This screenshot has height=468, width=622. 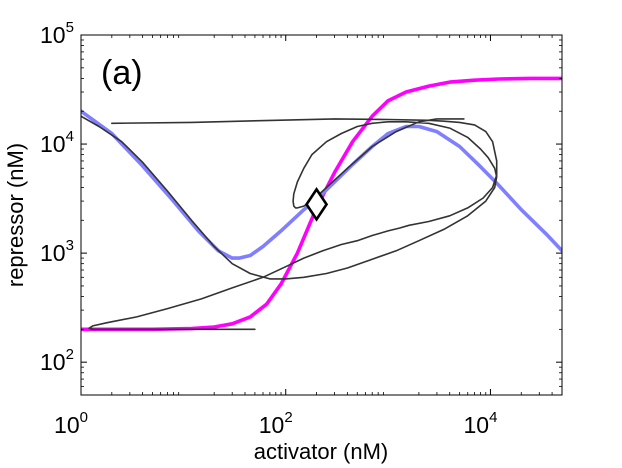 I want to click on x-axis-label: activator (nM), so click(x=321, y=451).